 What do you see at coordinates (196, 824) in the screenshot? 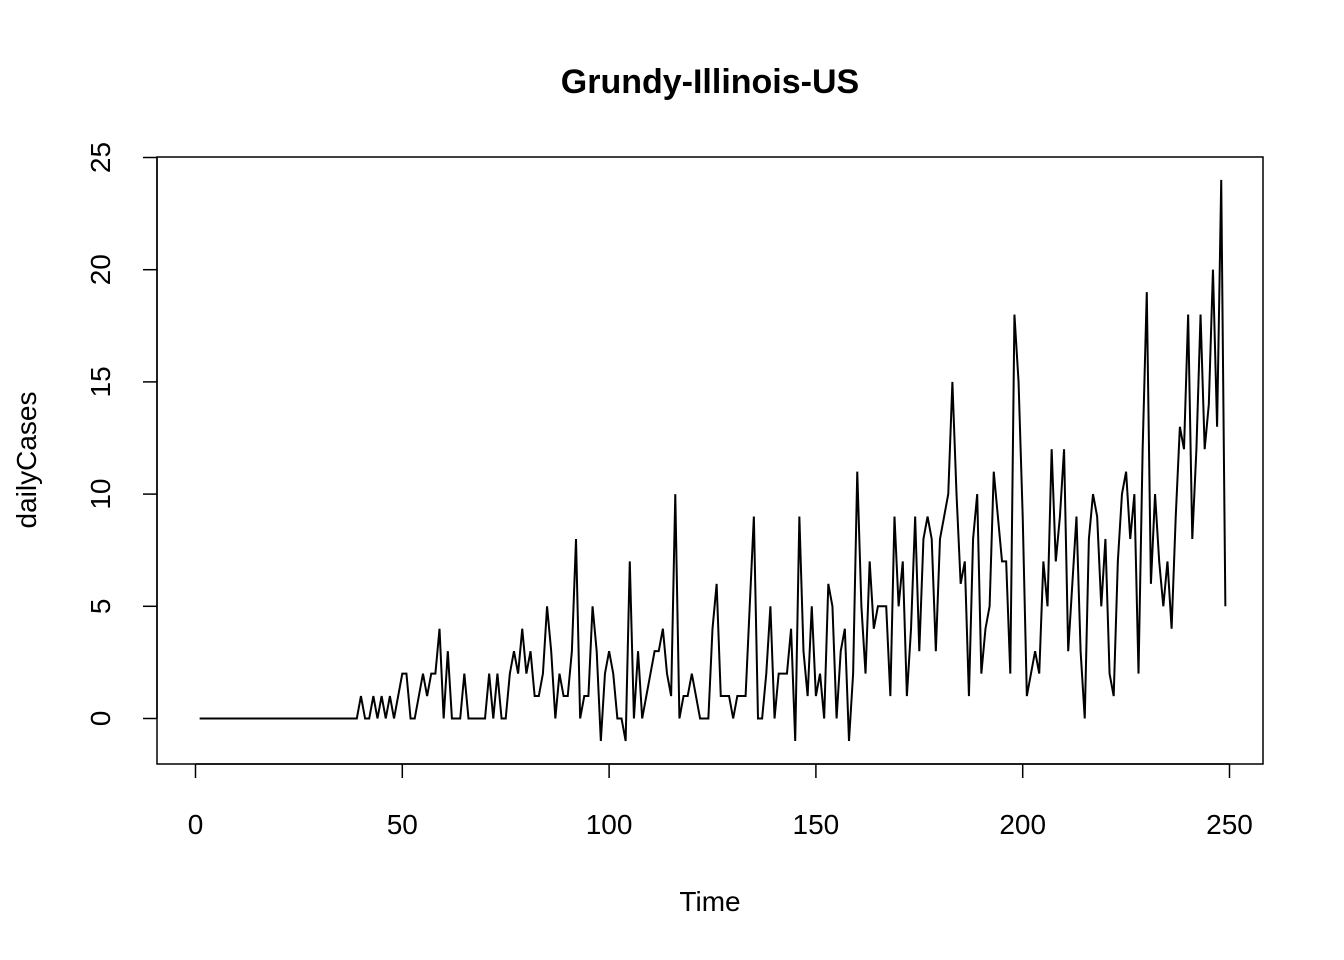
I see `x-tick-label: 0` at bounding box center [196, 824].